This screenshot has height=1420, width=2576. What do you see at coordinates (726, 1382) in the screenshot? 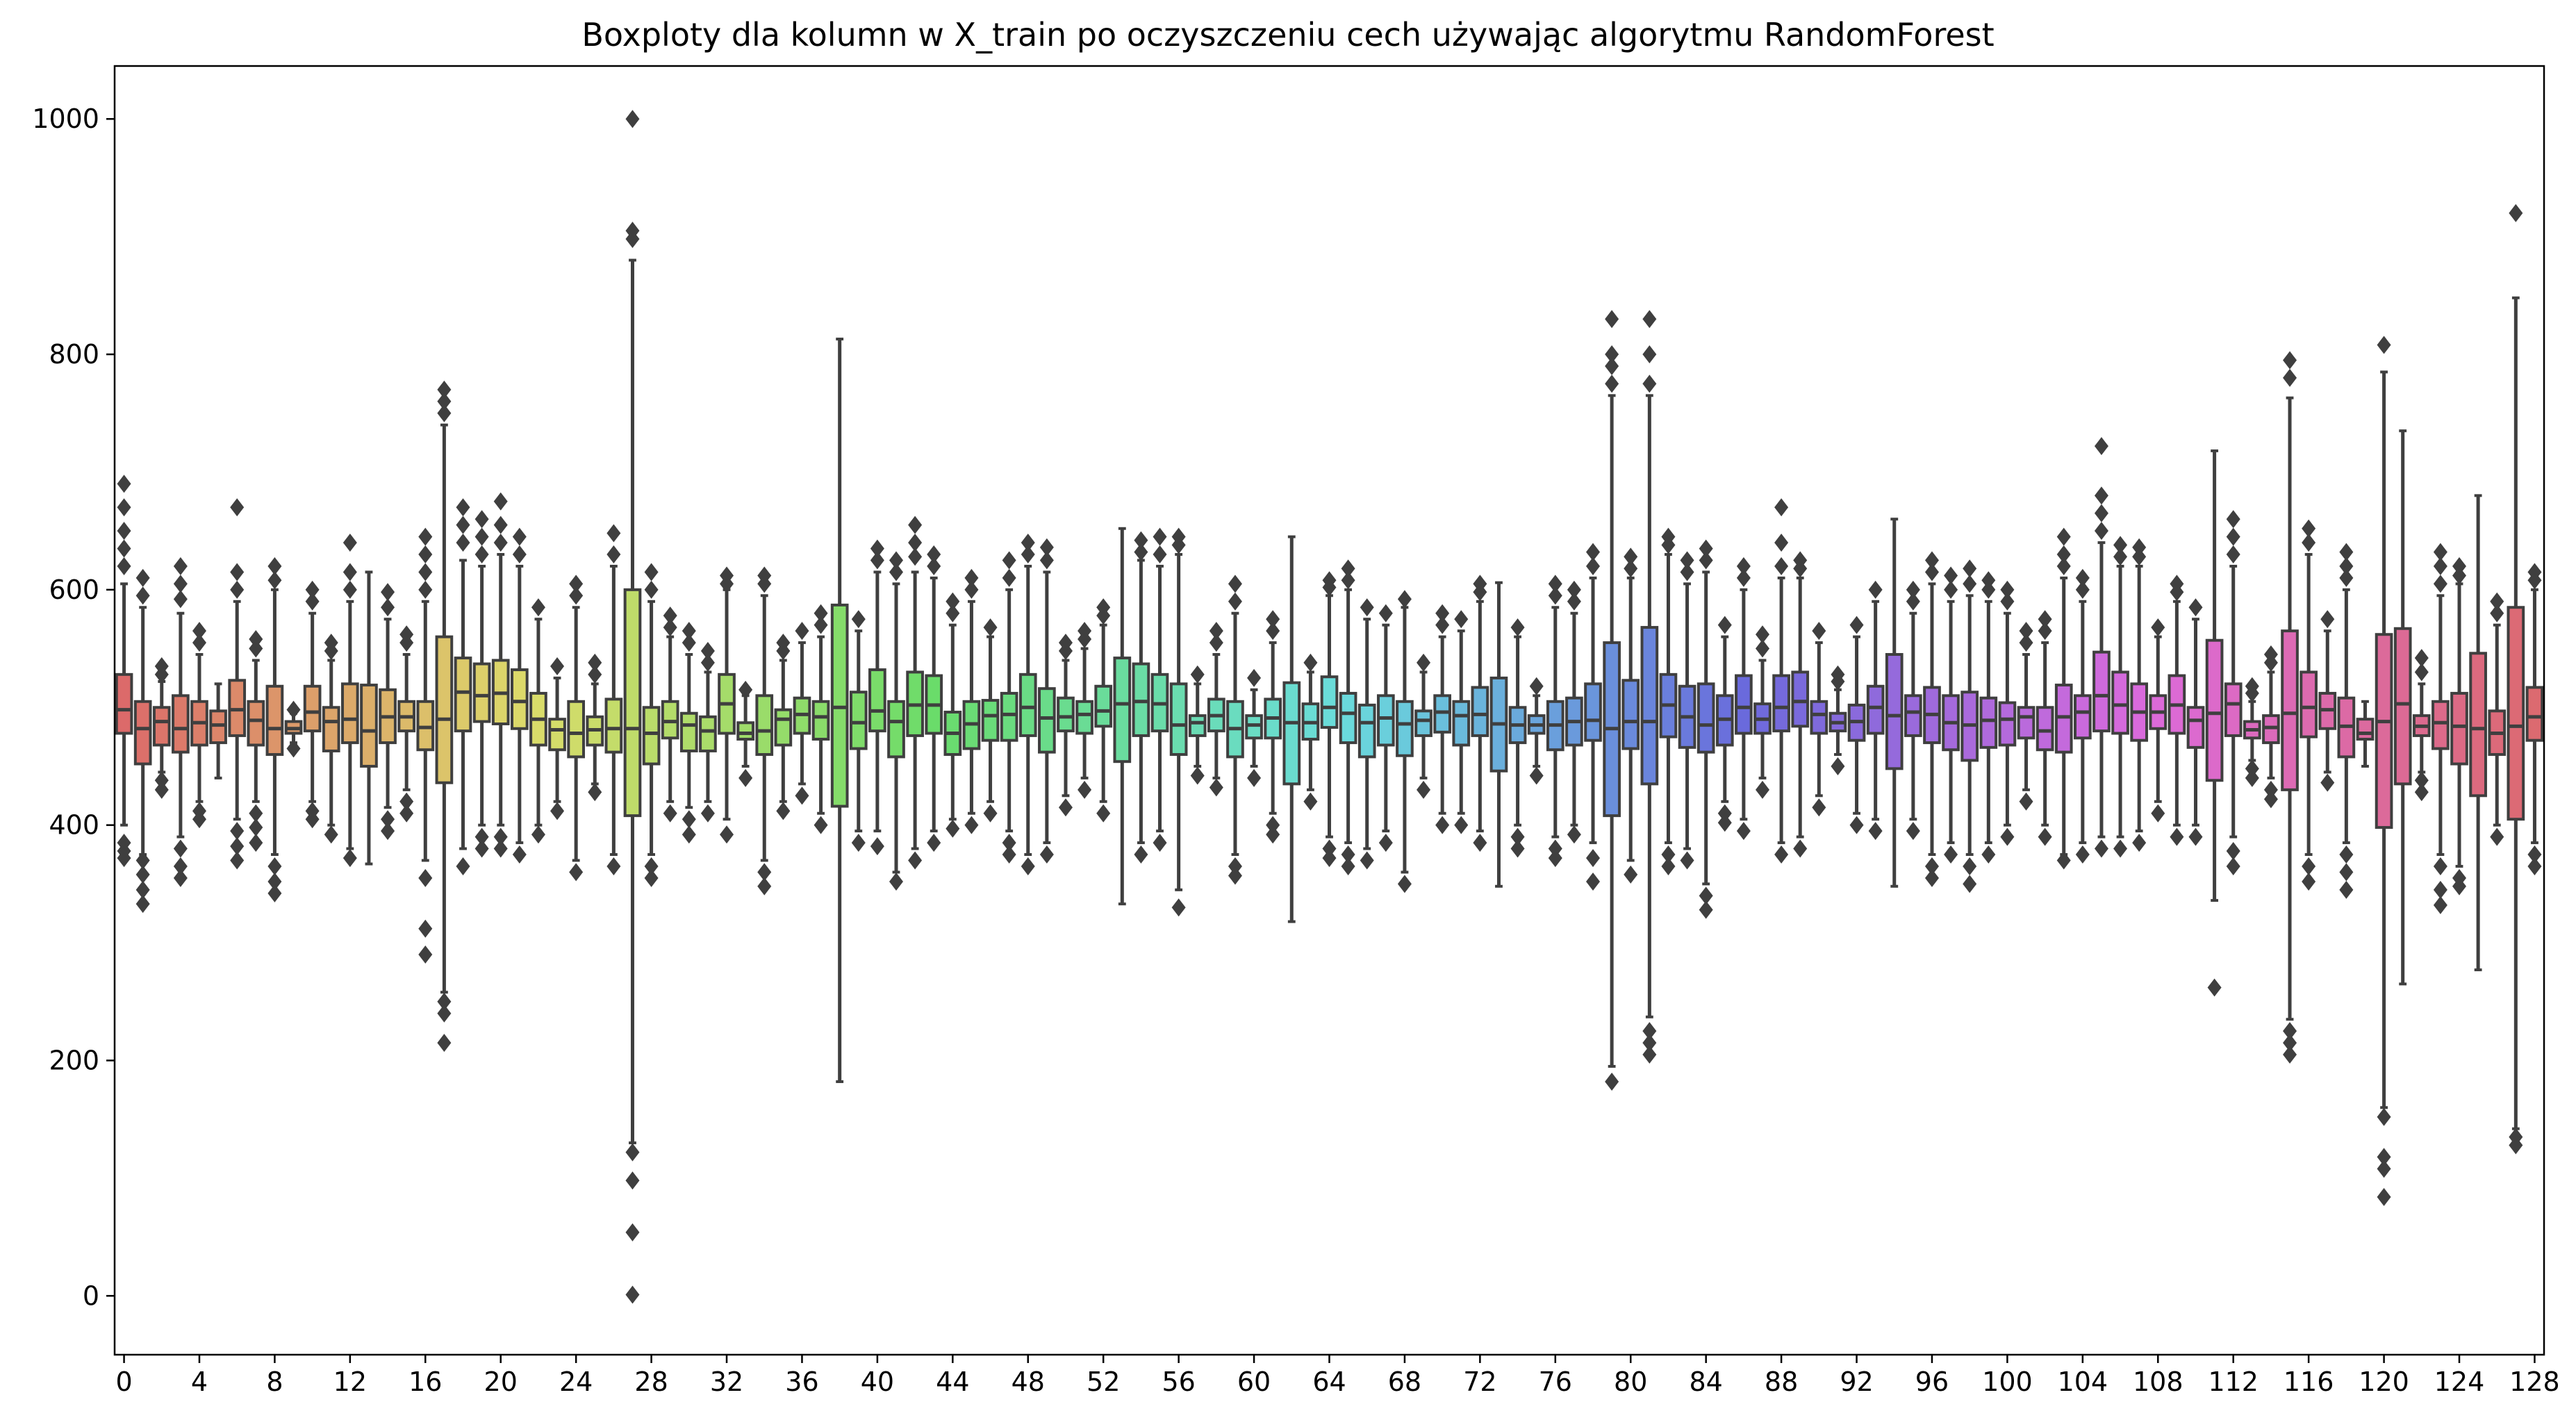
I see `x-tick-label: 32` at bounding box center [726, 1382].